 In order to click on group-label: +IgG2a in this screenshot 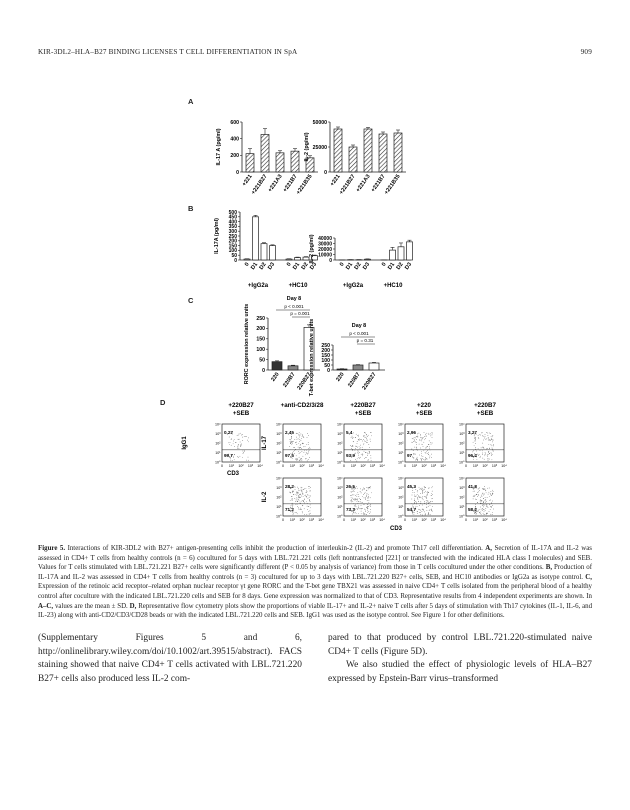, I will do `click(353, 286)`.